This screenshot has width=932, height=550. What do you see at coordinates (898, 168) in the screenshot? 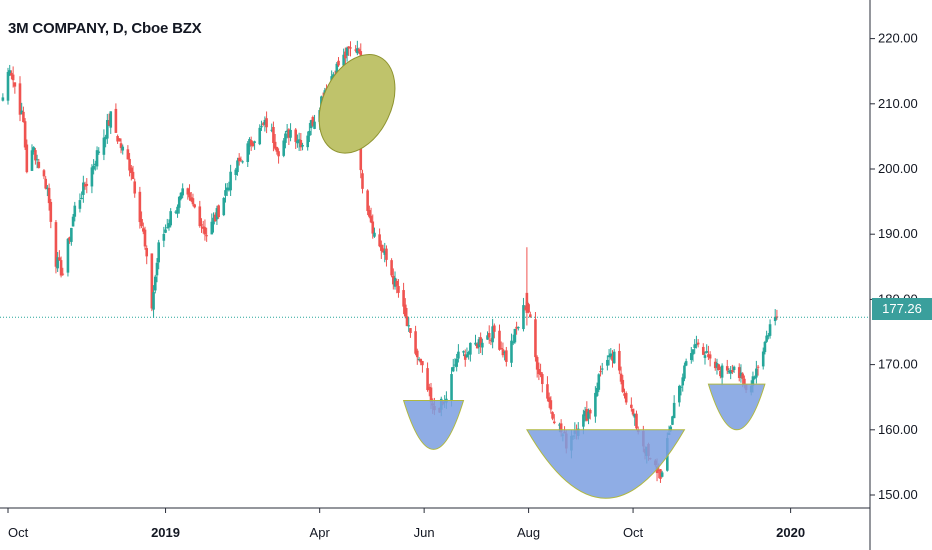
I see `y-tick-label: 200.00` at bounding box center [898, 168].